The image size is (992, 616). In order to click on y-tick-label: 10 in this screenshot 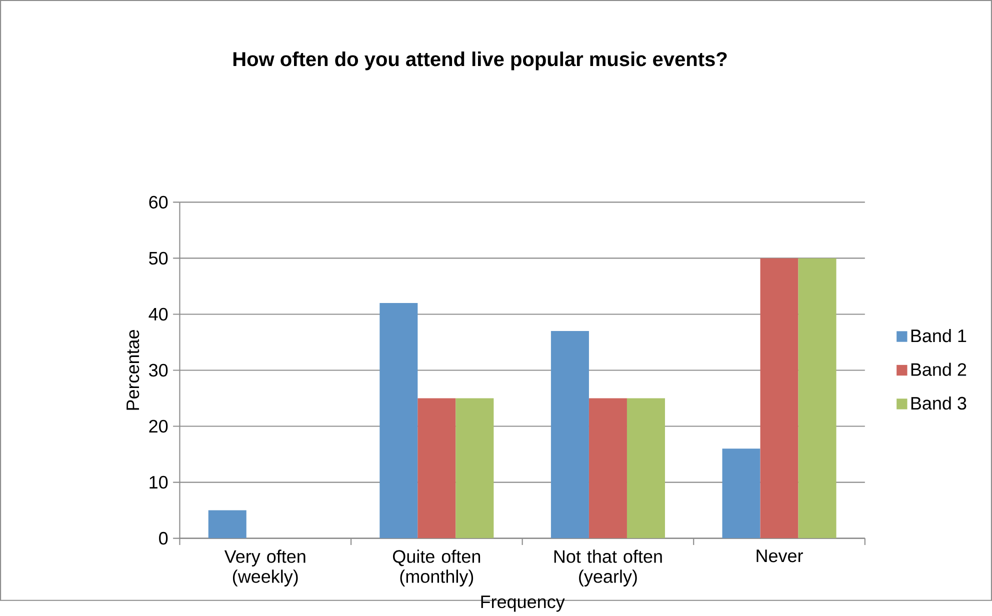, I will do `click(159, 482)`.